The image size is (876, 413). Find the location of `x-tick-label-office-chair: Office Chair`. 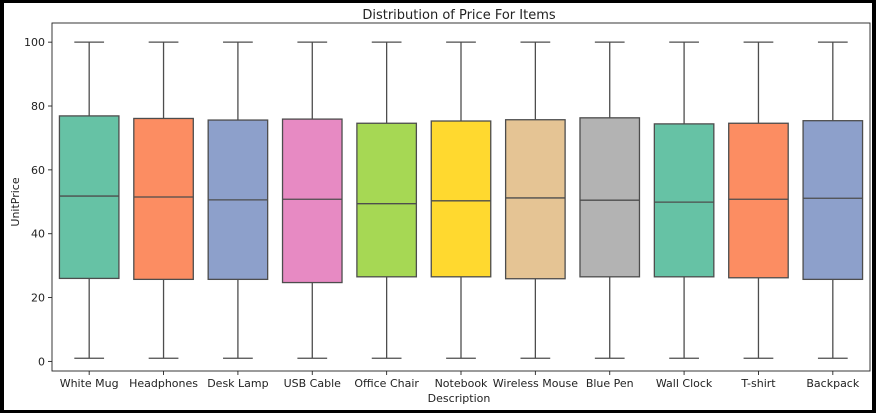

x-tick-label-office-chair: Office Chair is located at coordinates (386, 383).